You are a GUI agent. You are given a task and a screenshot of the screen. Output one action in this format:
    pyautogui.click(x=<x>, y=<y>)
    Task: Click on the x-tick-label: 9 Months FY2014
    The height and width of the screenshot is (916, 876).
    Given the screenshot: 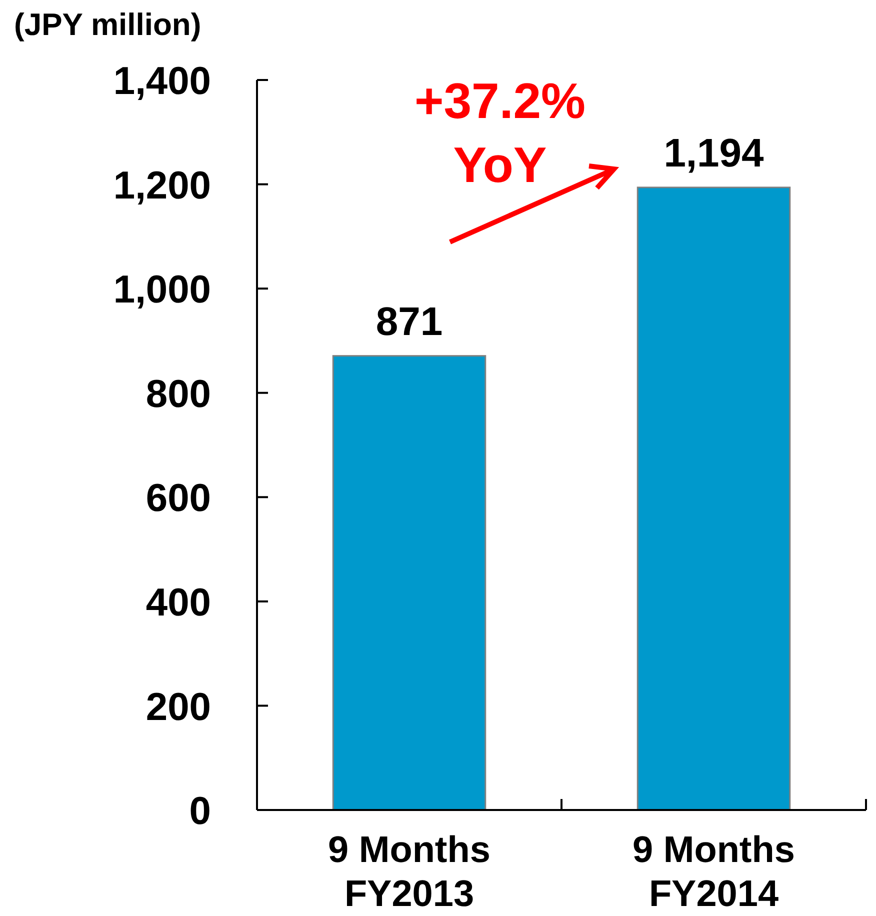 What is the action you would take?
    pyautogui.click(x=713, y=871)
    